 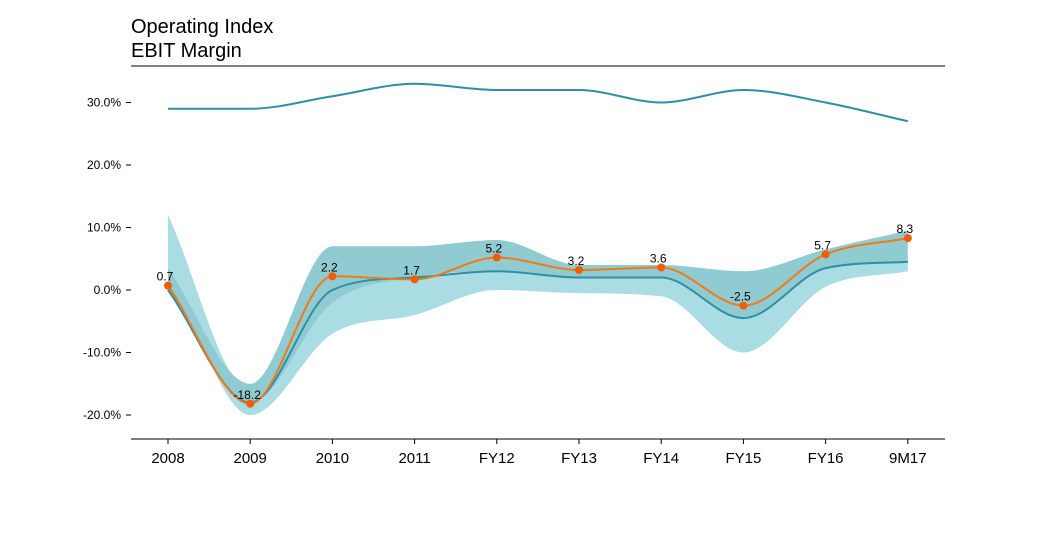 What do you see at coordinates (493, 249) in the screenshot?
I see `data-label: 5.2` at bounding box center [493, 249].